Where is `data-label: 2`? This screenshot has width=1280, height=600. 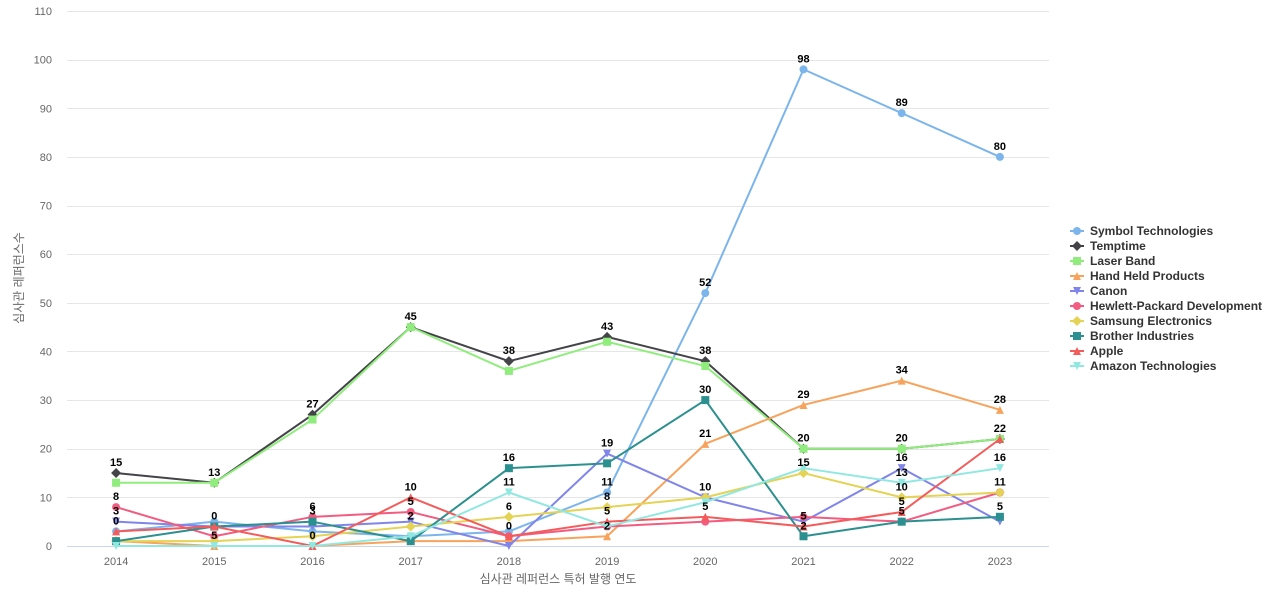
data-label: 2 is located at coordinates (607, 526).